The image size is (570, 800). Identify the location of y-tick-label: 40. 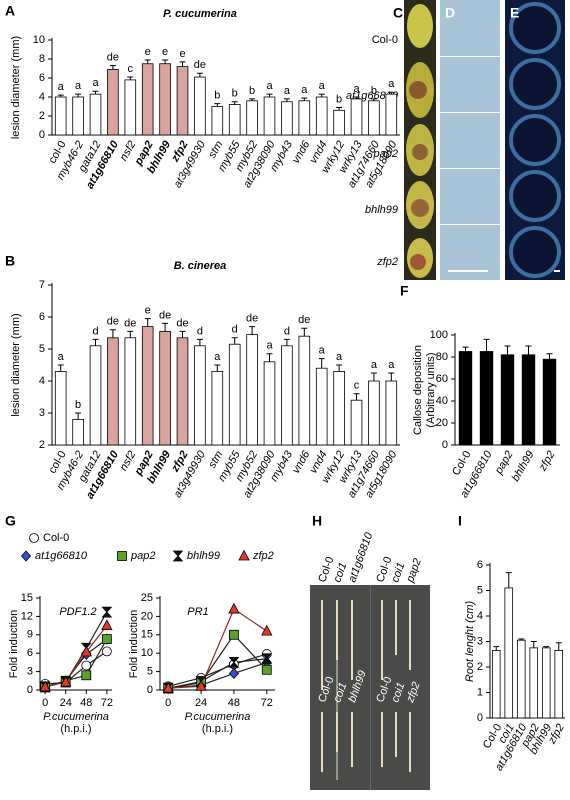
(442, 401).